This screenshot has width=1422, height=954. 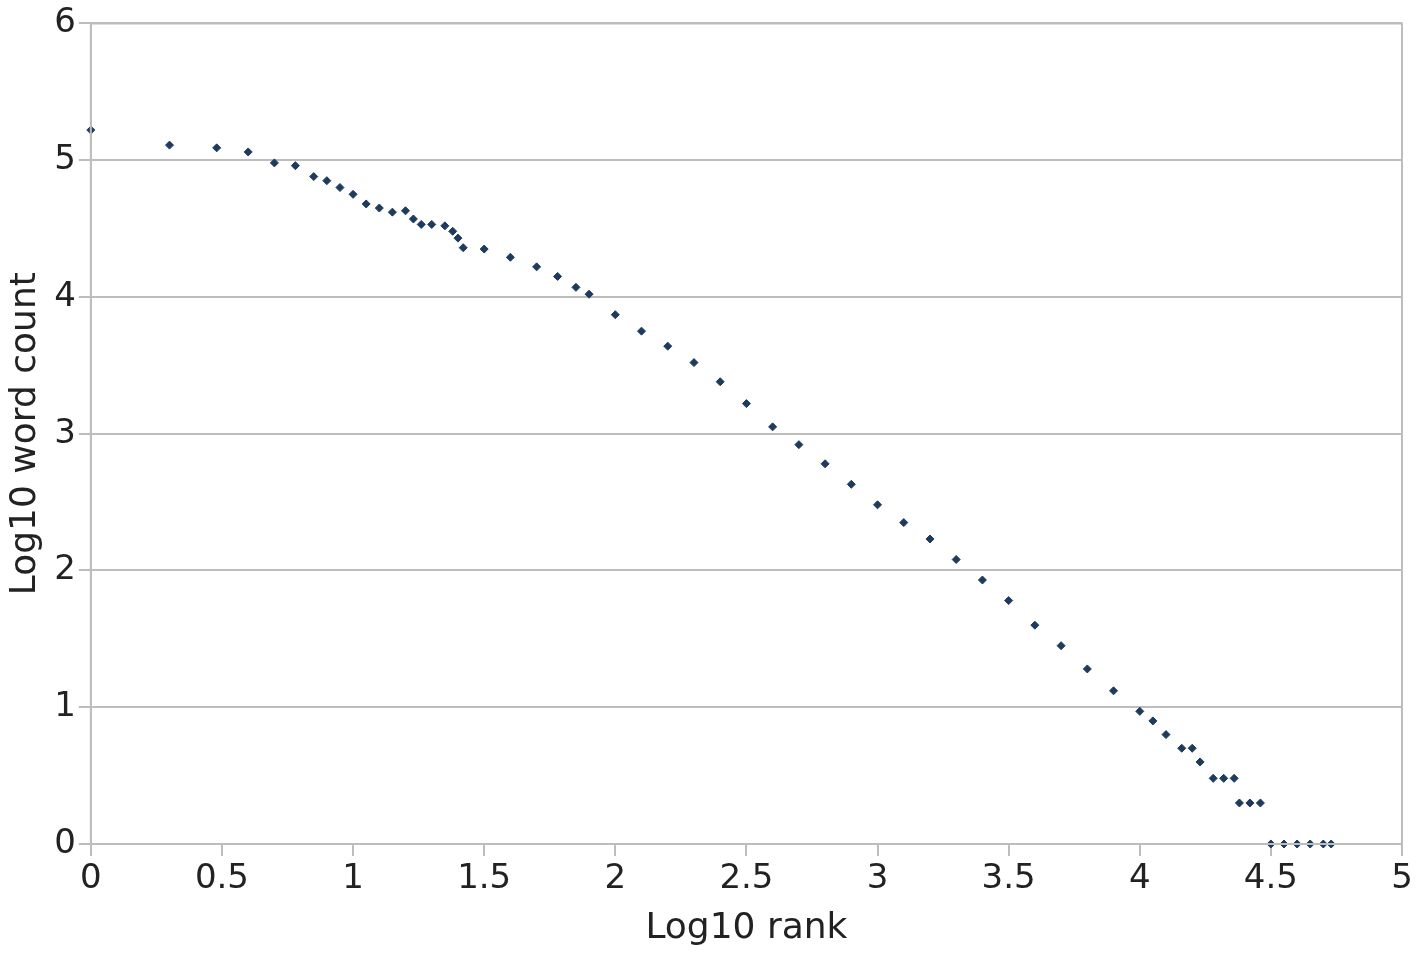 What do you see at coordinates (1270, 876) in the screenshot?
I see `x-tick-label: 4.5` at bounding box center [1270, 876].